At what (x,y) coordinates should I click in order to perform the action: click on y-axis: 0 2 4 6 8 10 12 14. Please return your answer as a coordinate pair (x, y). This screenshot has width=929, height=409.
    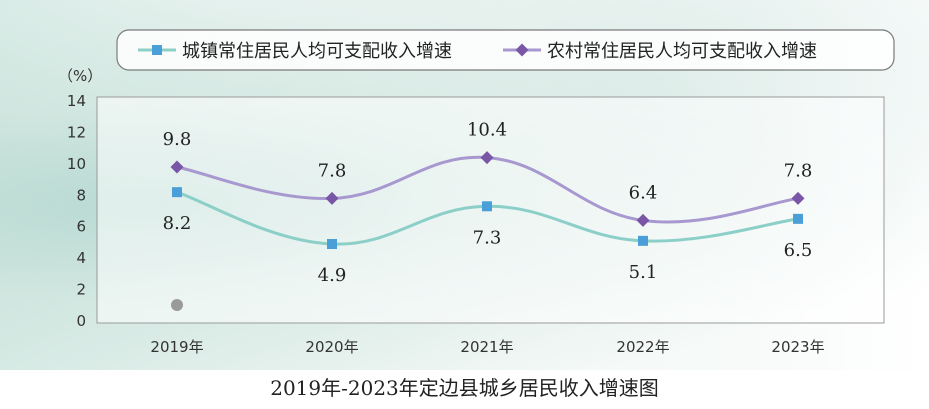
    Looking at the image, I should click on (76, 211).